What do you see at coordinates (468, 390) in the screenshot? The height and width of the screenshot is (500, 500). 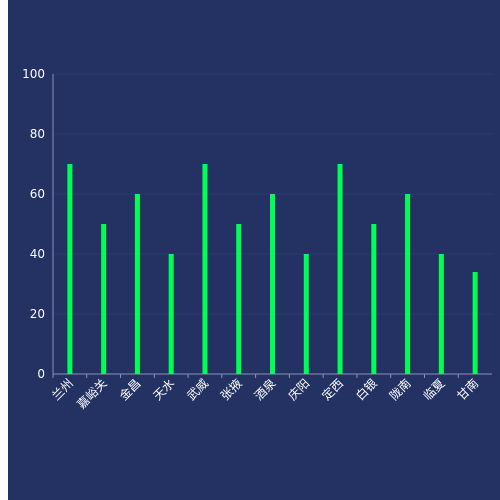 I see `x-tick-label: 甘南` at bounding box center [468, 390].